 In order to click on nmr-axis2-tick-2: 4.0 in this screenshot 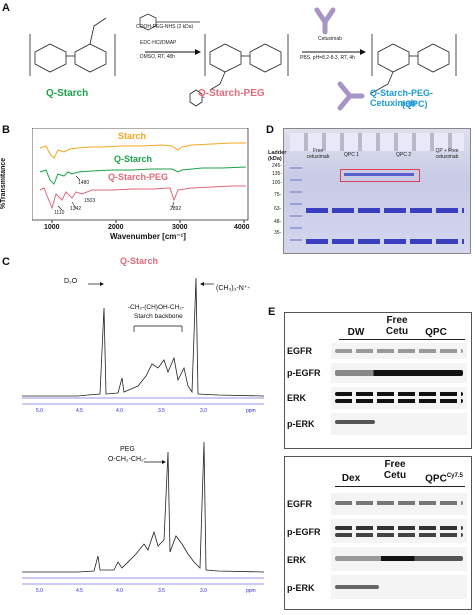, I will do `click(119, 591)`.